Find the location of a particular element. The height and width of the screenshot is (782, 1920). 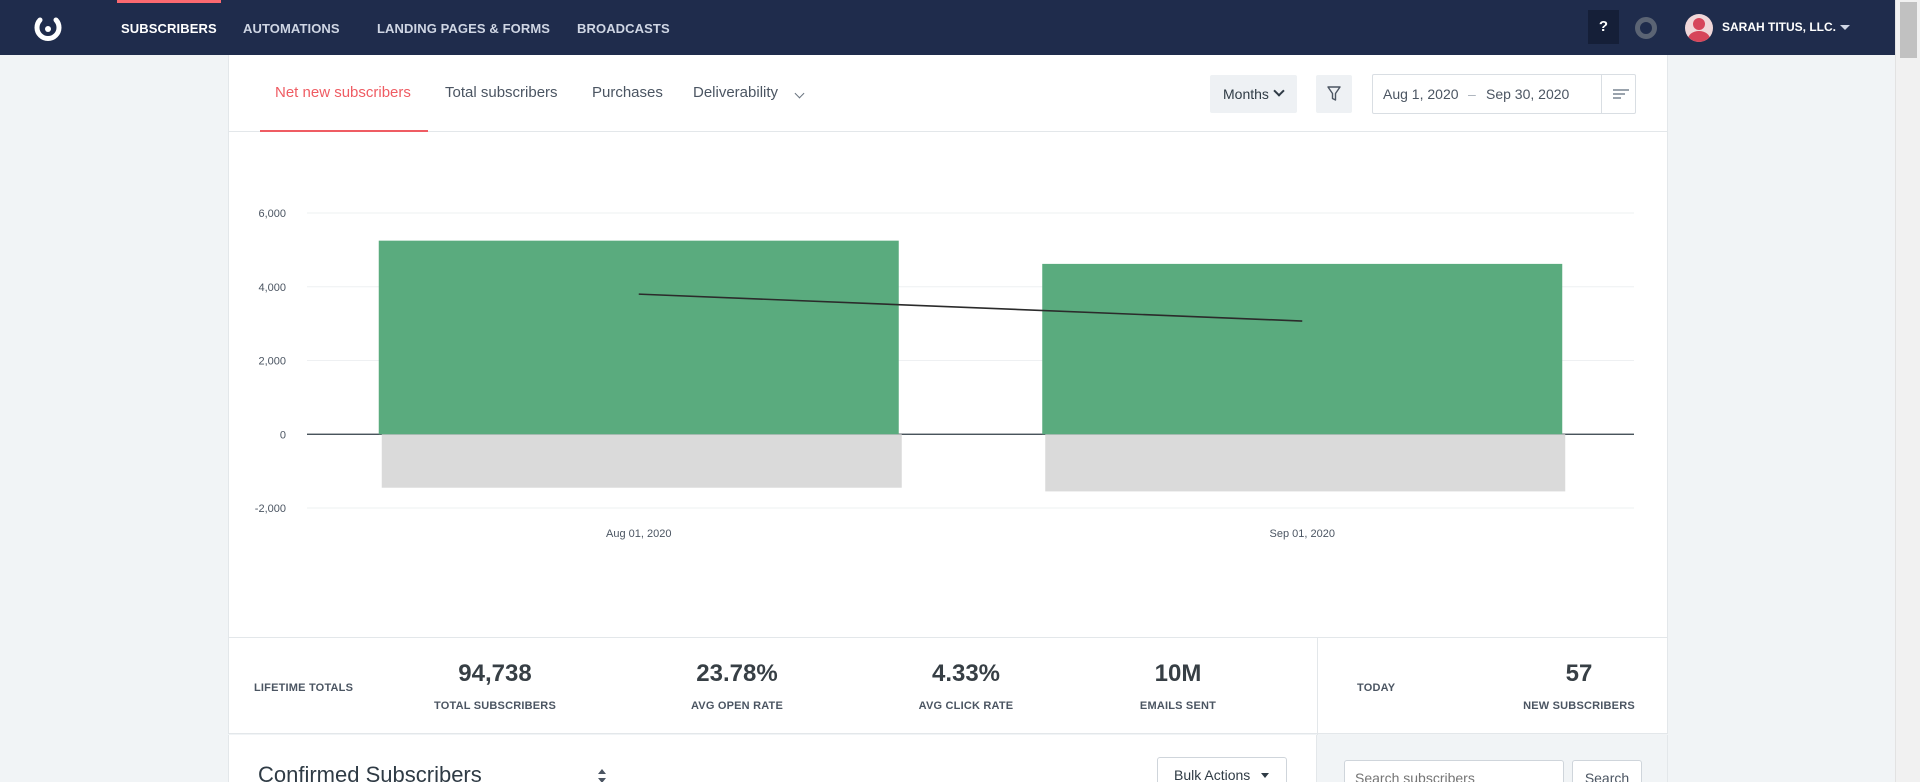

period-select-value: Months is located at coordinates (1246, 94).